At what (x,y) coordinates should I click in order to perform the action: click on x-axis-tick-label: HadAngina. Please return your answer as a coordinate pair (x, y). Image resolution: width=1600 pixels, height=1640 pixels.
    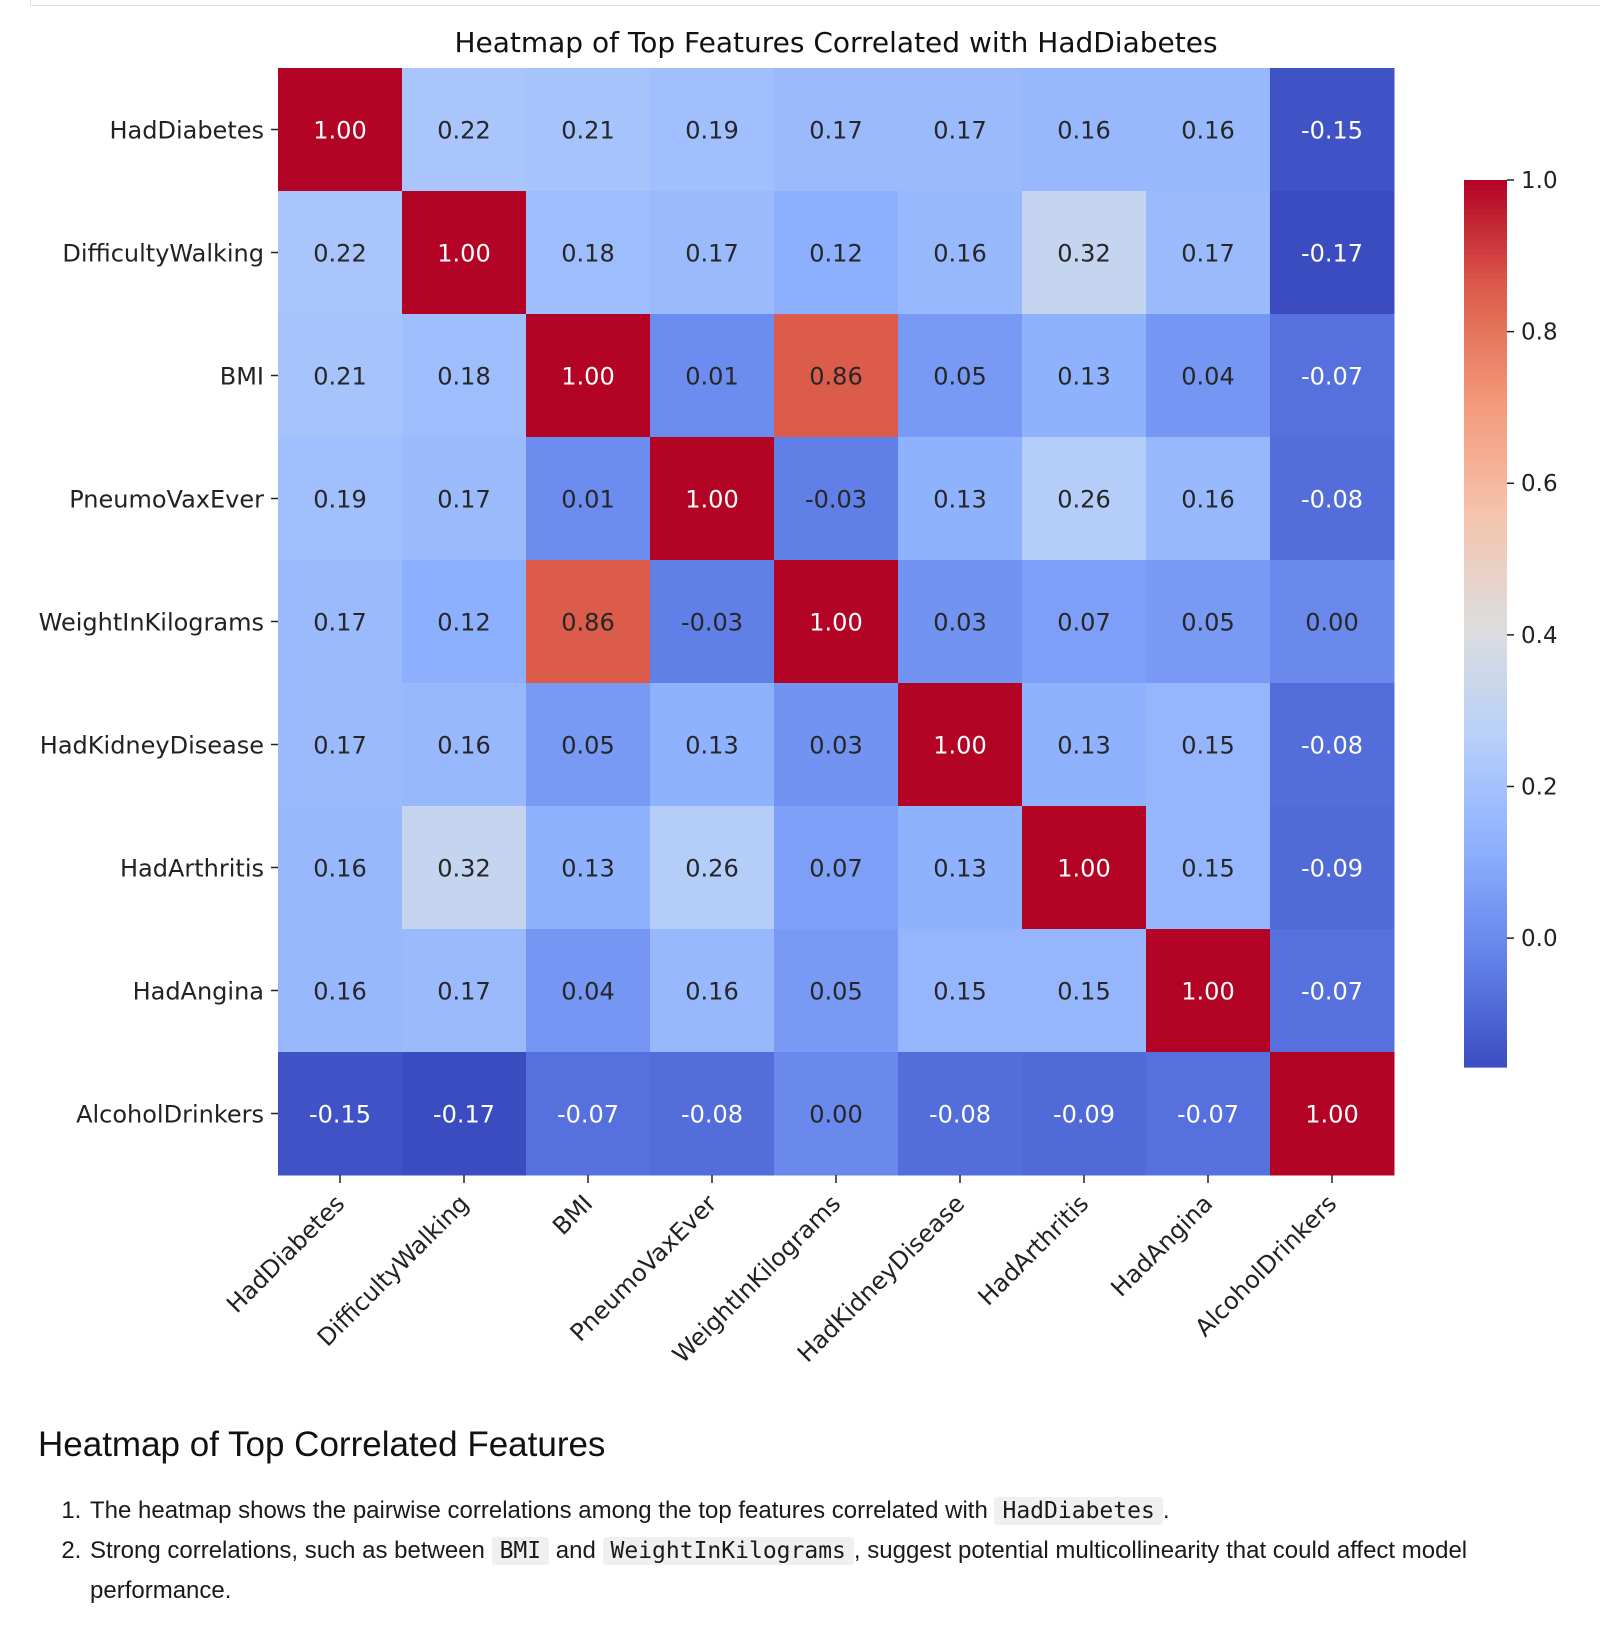
    Looking at the image, I should click on (1162, 1245).